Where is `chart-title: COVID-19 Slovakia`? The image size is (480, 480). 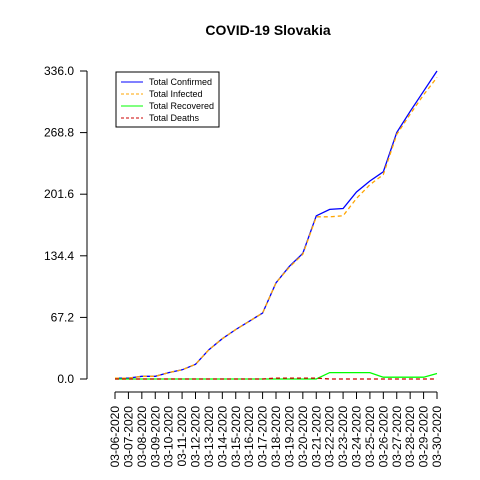 chart-title: COVID-19 Slovakia is located at coordinates (267, 30).